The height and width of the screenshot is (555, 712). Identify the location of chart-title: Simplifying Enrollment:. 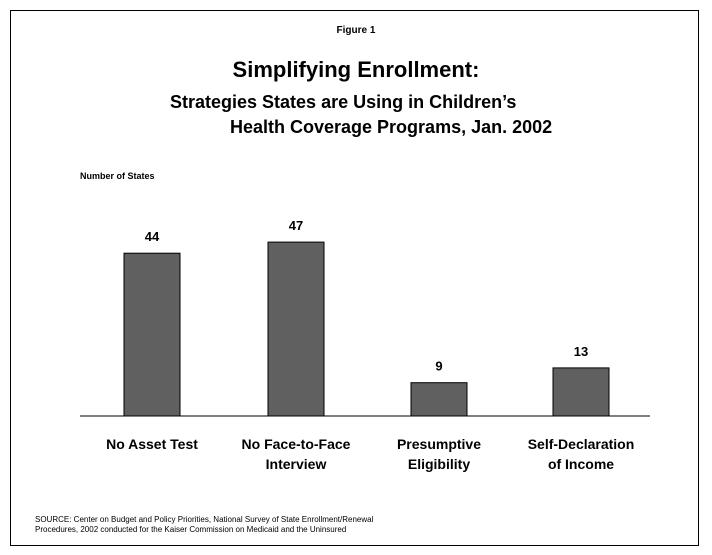
(356, 69).